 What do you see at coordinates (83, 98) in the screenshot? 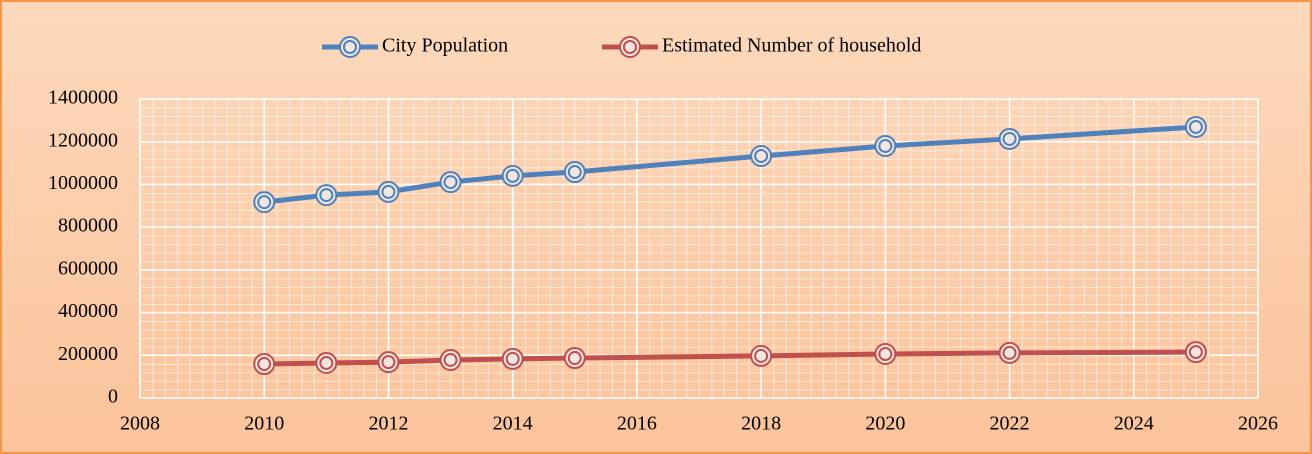
I see `y-tick-label: 1400000` at bounding box center [83, 98].